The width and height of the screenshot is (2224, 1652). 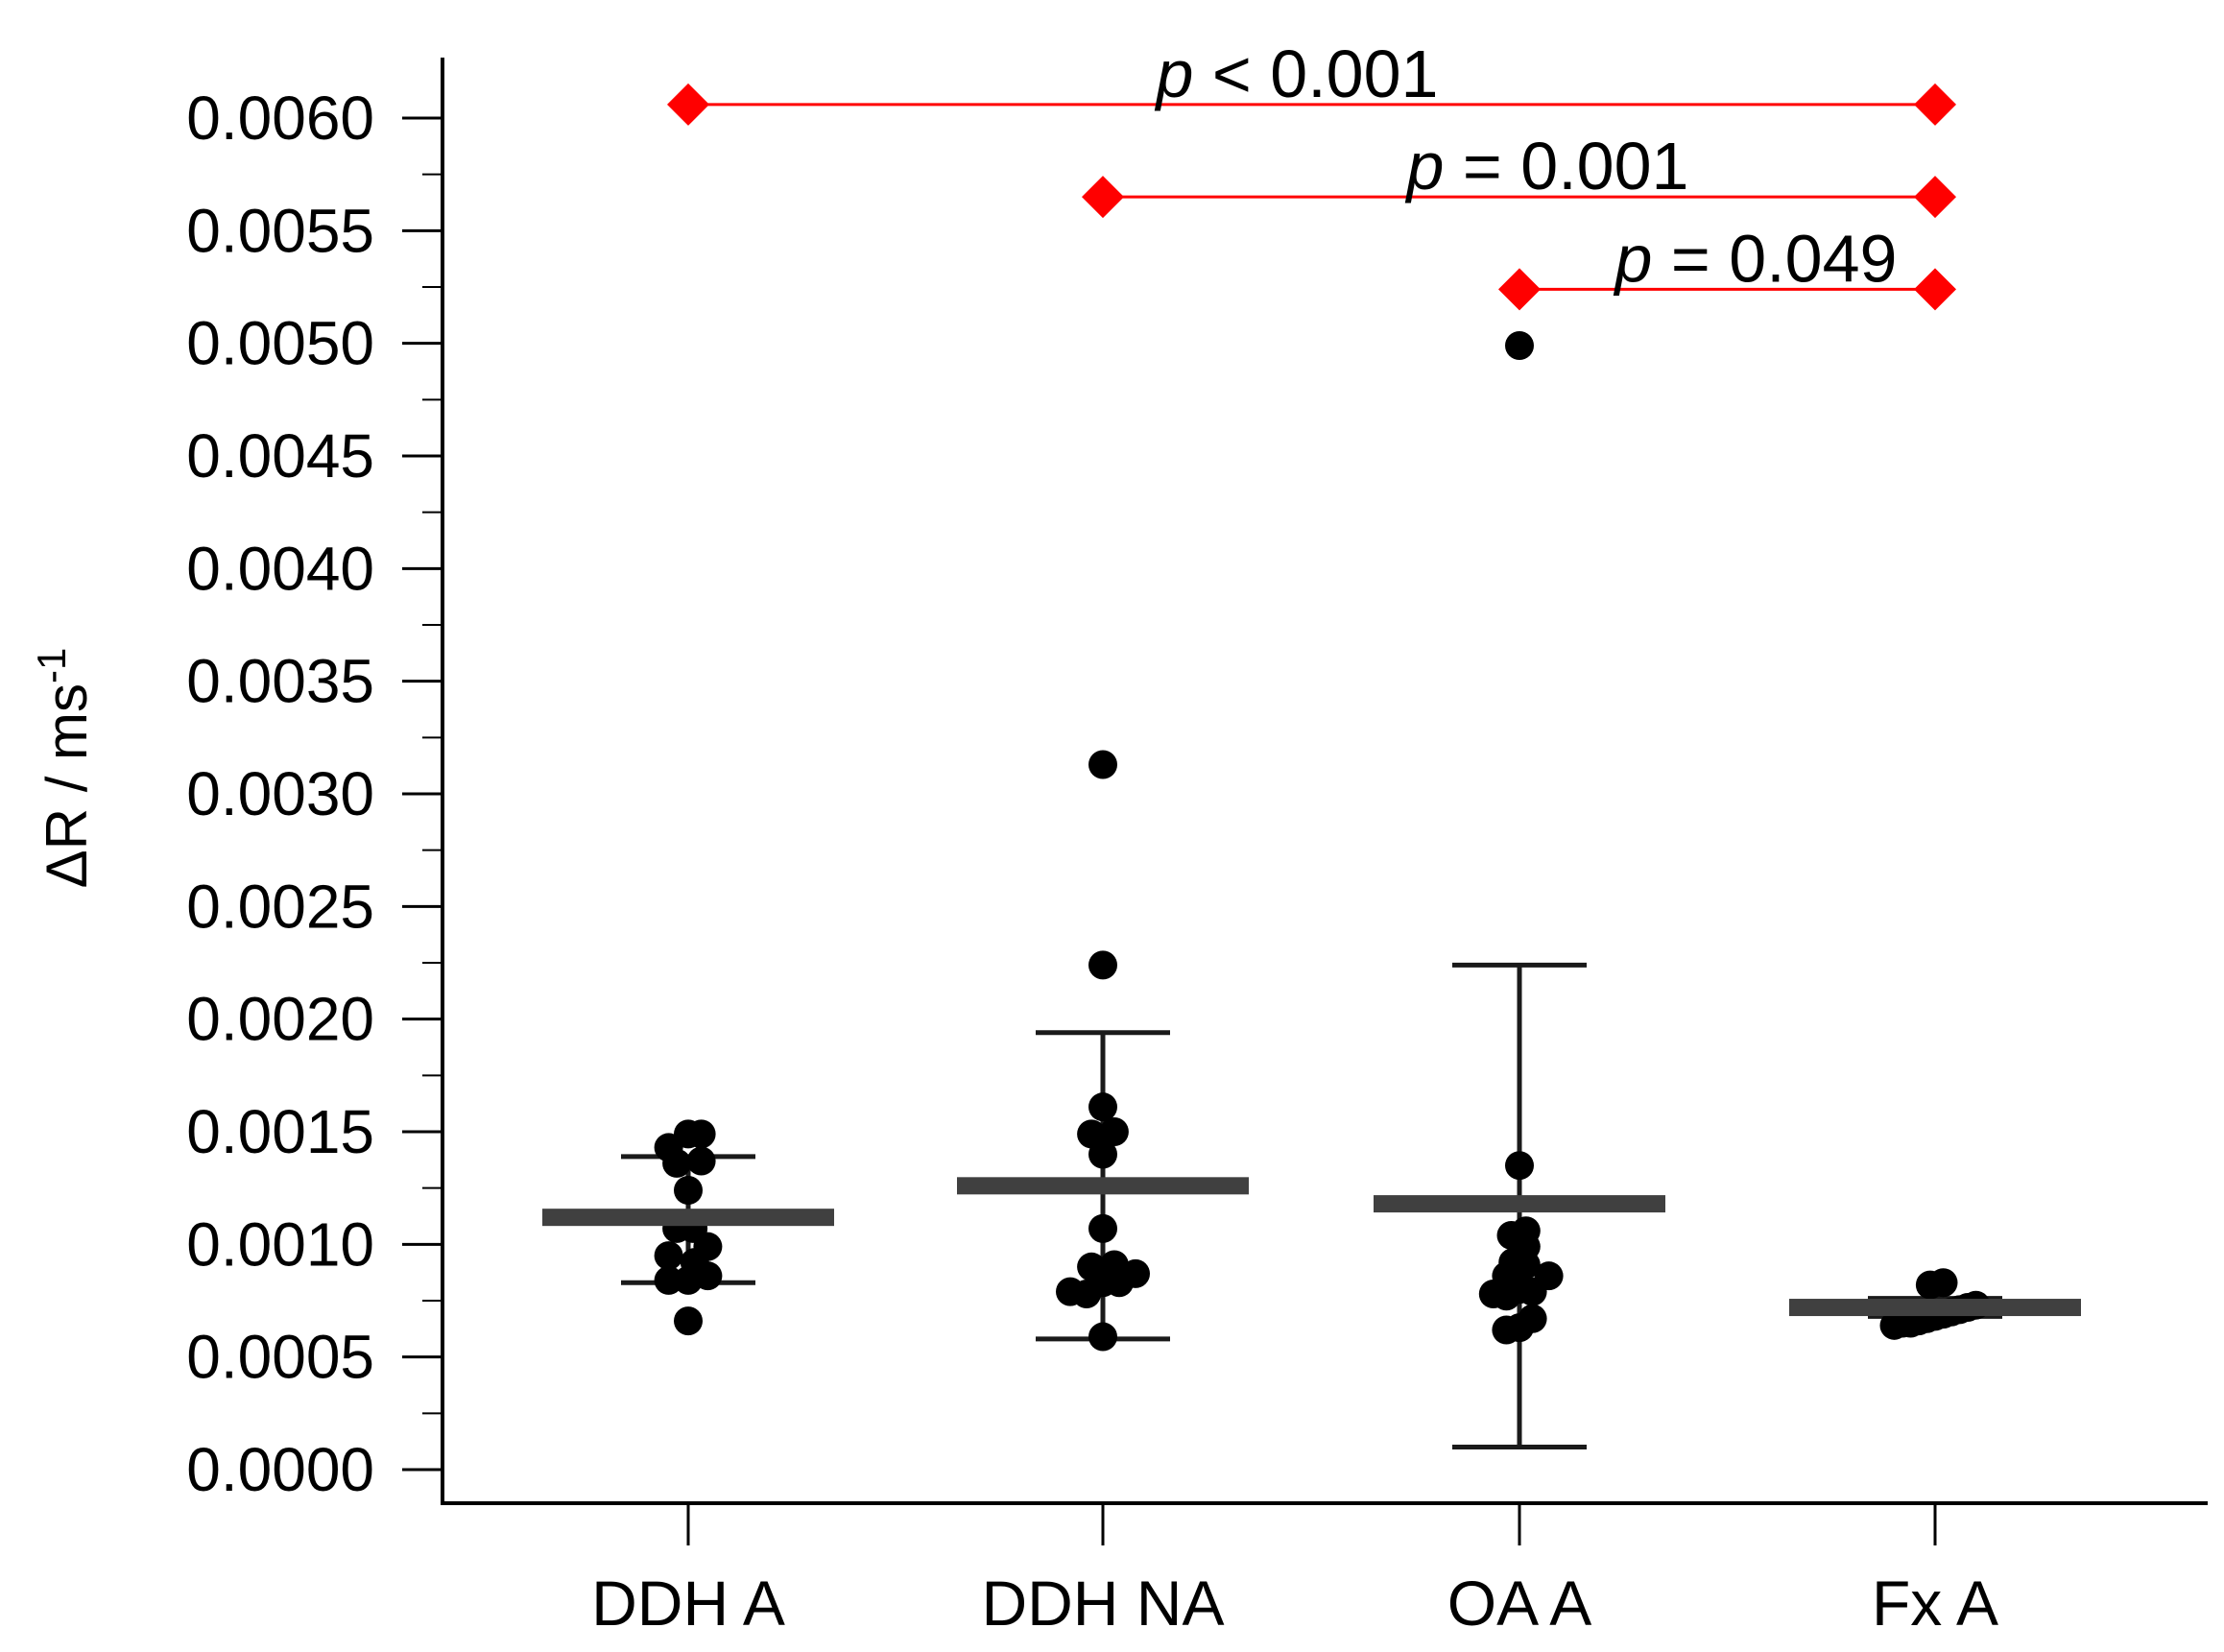 What do you see at coordinates (67, 785) in the screenshot?
I see `y-axis-title-text: ΔR / ms` at bounding box center [67, 785].